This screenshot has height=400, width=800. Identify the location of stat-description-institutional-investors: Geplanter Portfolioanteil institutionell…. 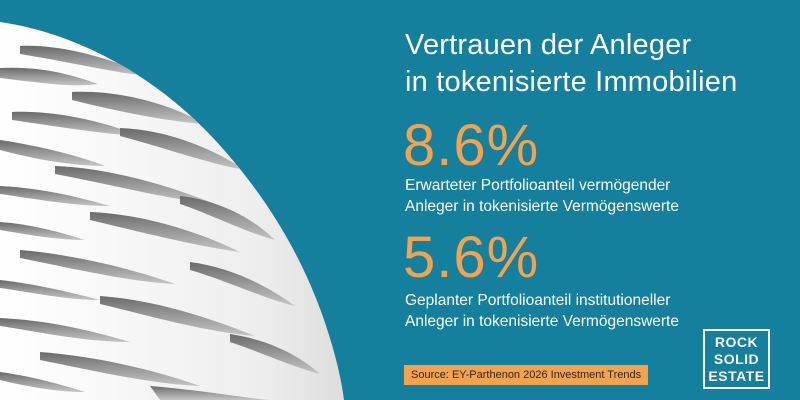
(542, 311).